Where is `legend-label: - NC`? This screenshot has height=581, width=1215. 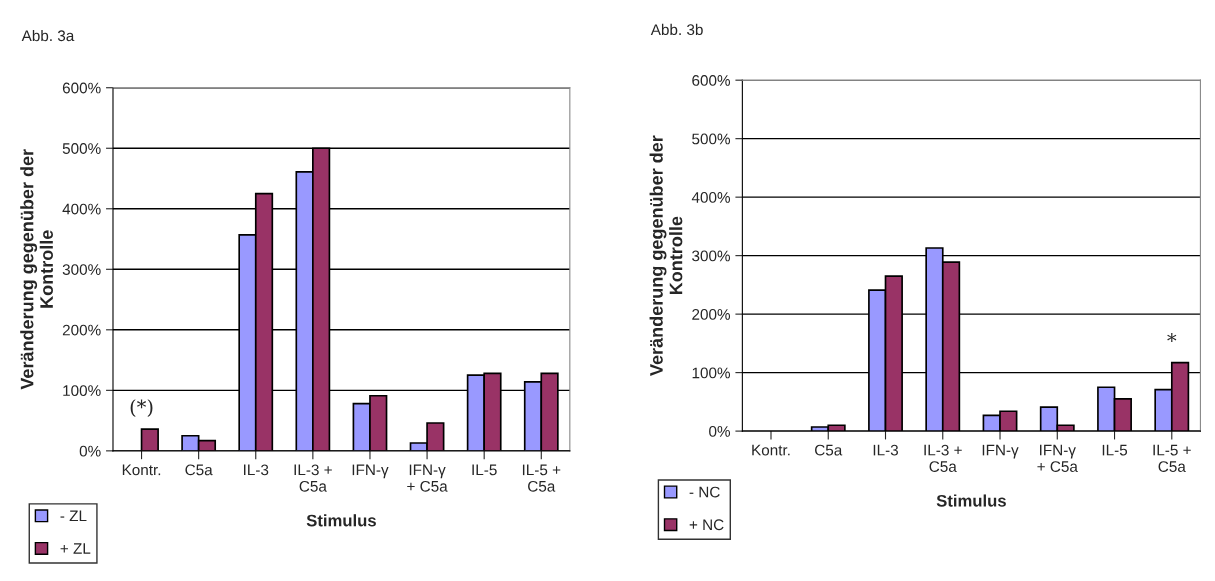
legend-label: - NC is located at coordinates (704, 492).